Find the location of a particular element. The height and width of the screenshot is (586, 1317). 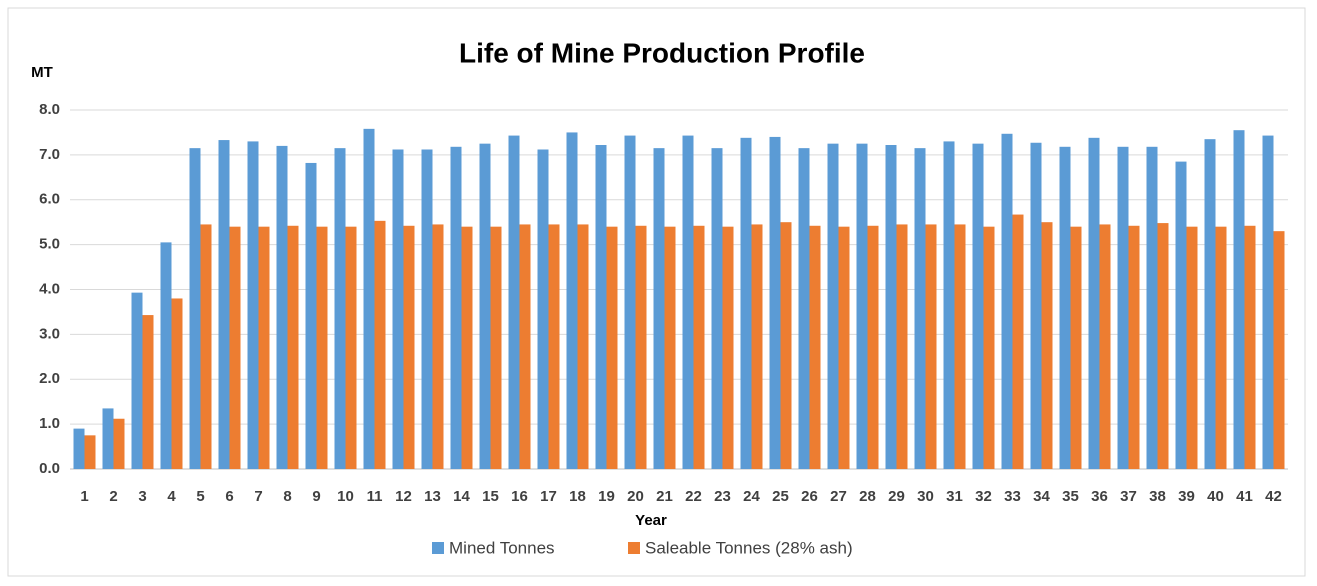

x-tick-label: 29 is located at coordinates (896, 496).